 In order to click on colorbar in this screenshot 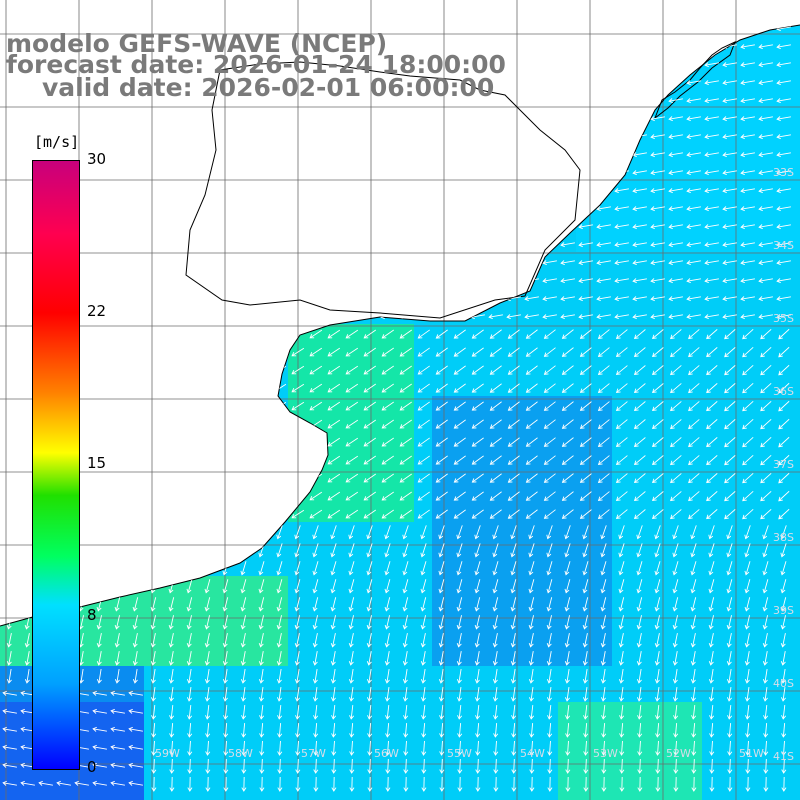, I will do `click(56, 465)`.